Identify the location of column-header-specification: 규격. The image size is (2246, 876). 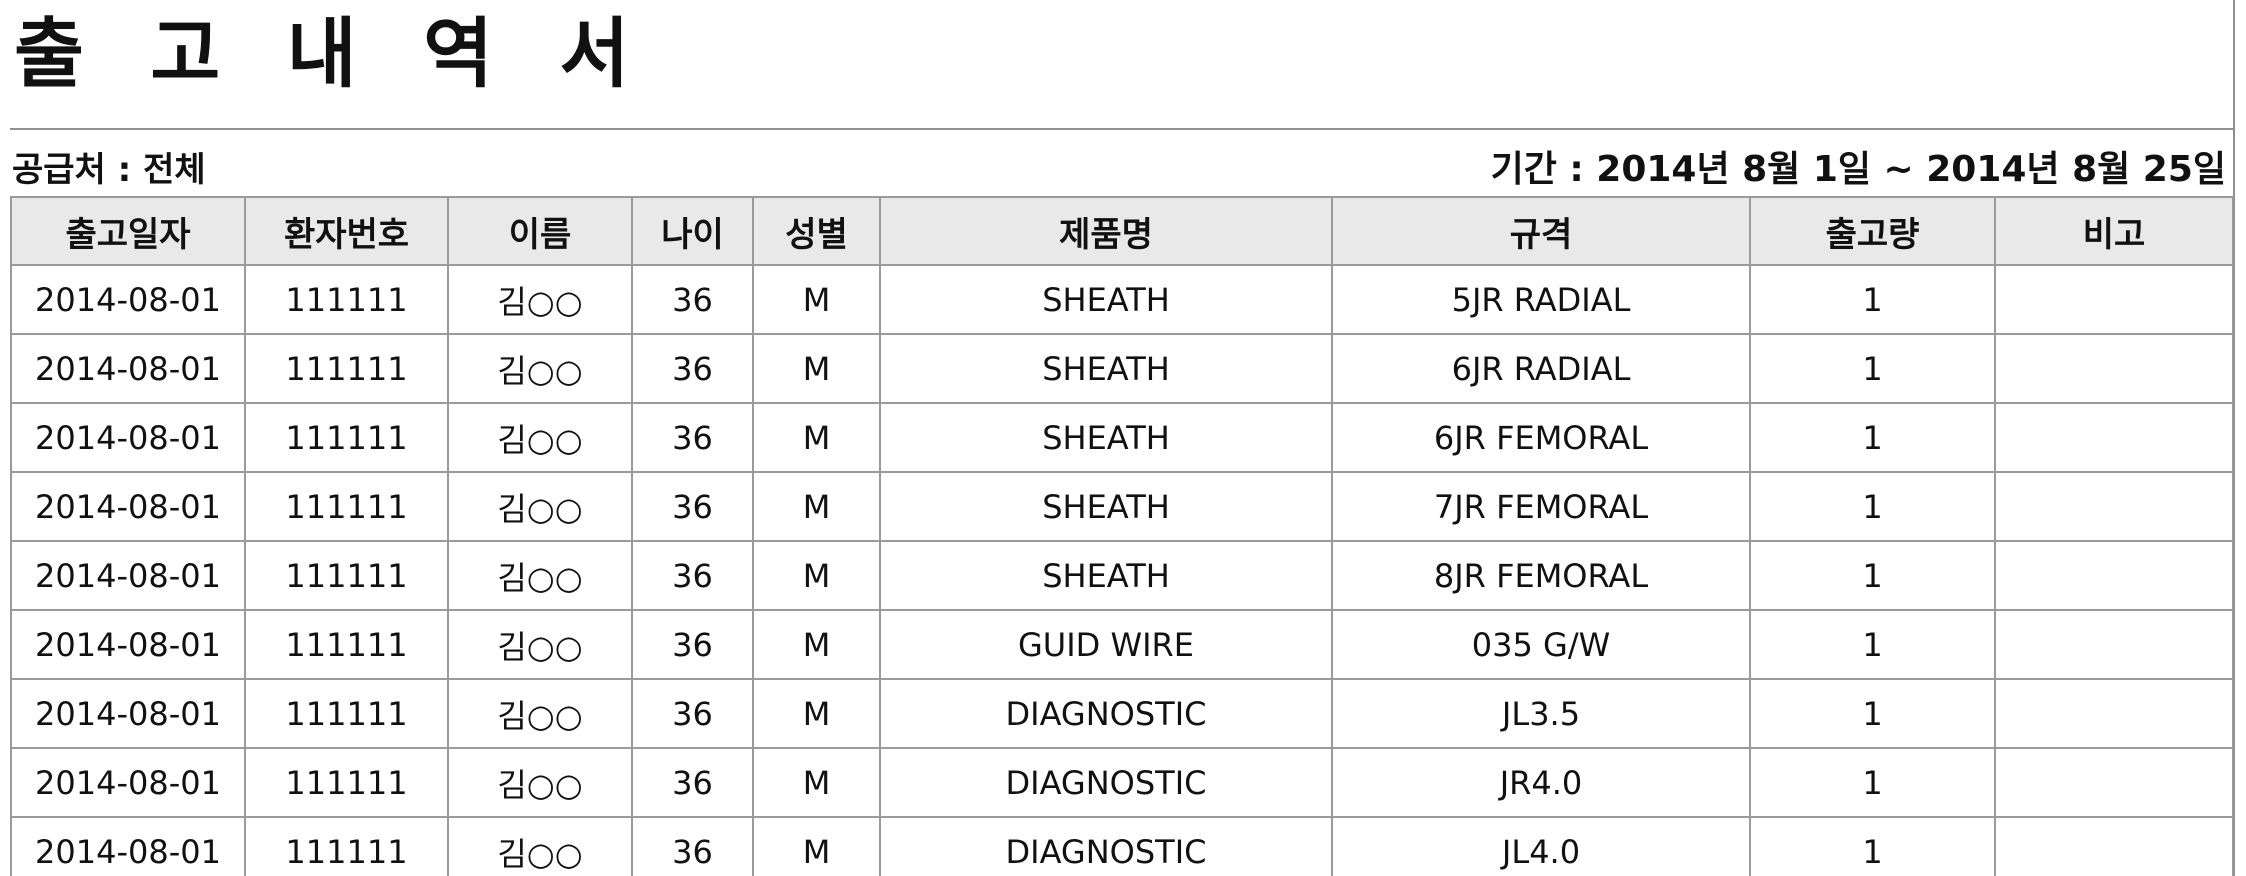
(1541, 231).